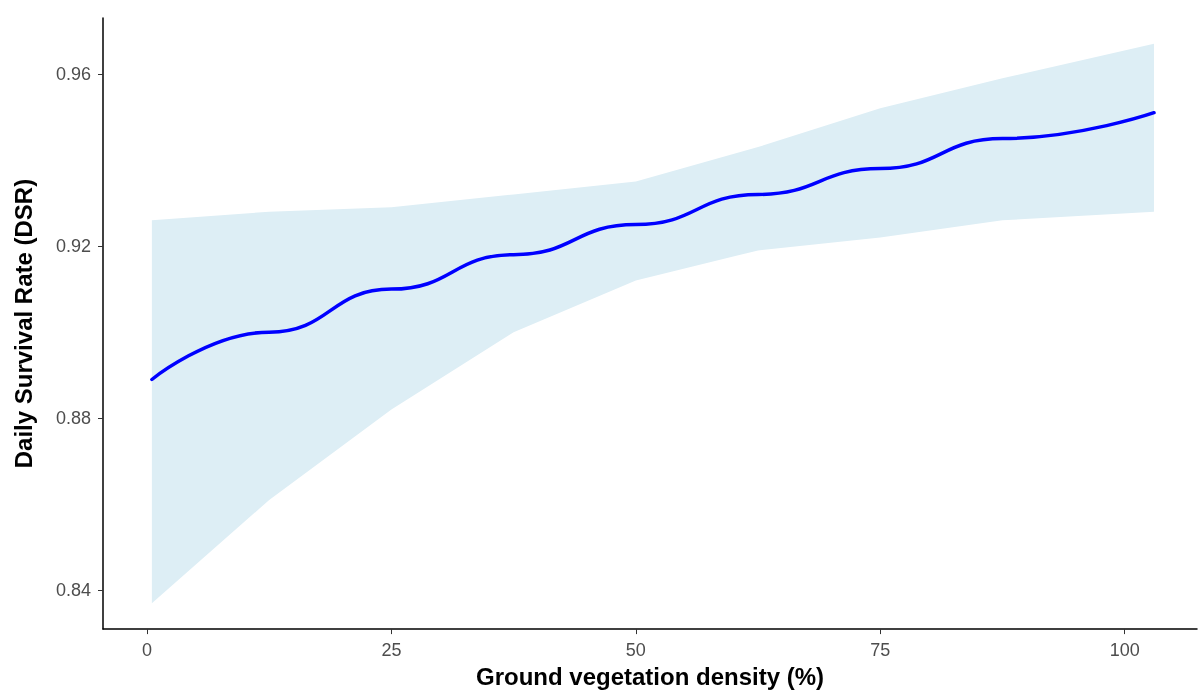 The width and height of the screenshot is (1198, 693). What do you see at coordinates (73, 418) in the screenshot?
I see `y-tick-label: 0.88` at bounding box center [73, 418].